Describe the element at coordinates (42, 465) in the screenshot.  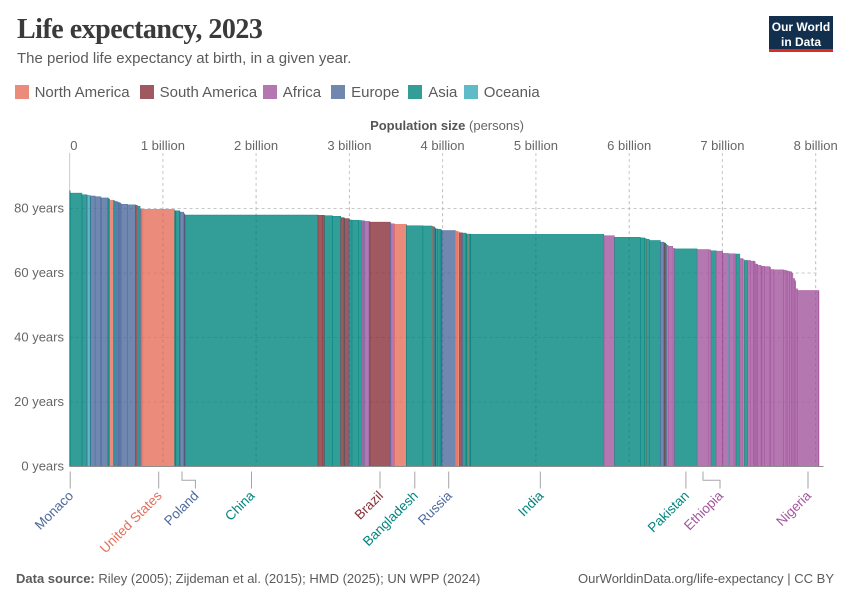
I see `svg-text: 0 years` at that location.